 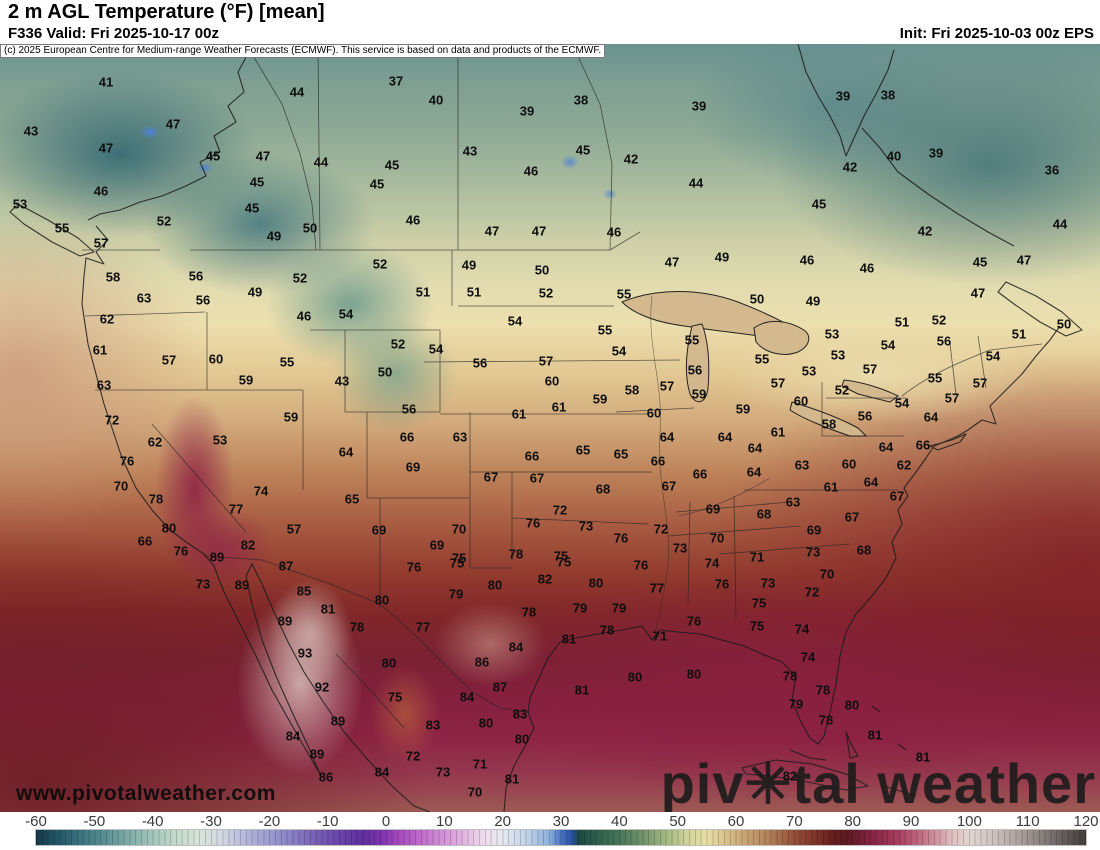 I want to click on colorbar-tick: 70, so click(x=794, y=821).